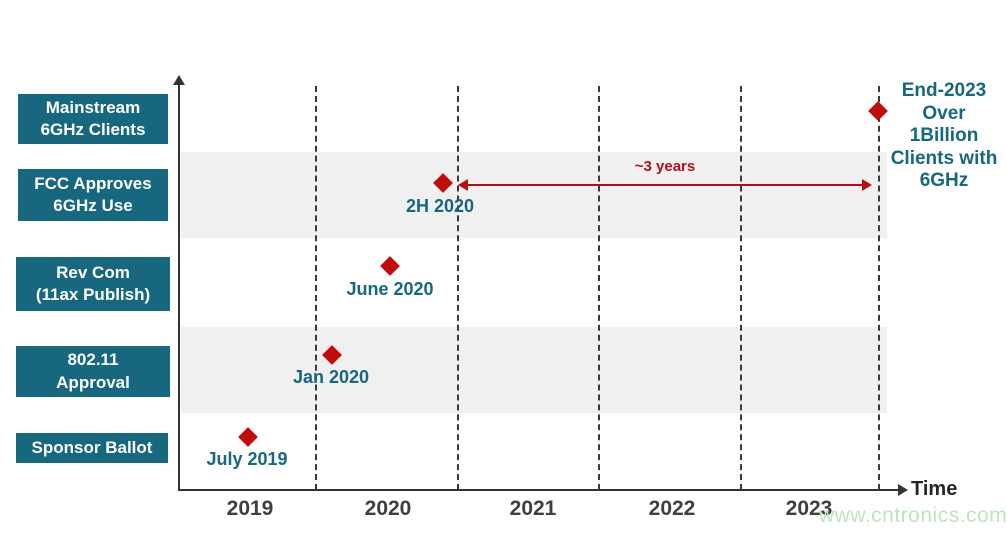  What do you see at coordinates (93, 119) in the screenshot?
I see `category-box-mainstream-6ghz-clients: Mainstream 6GHz Clients` at bounding box center [93, 119].